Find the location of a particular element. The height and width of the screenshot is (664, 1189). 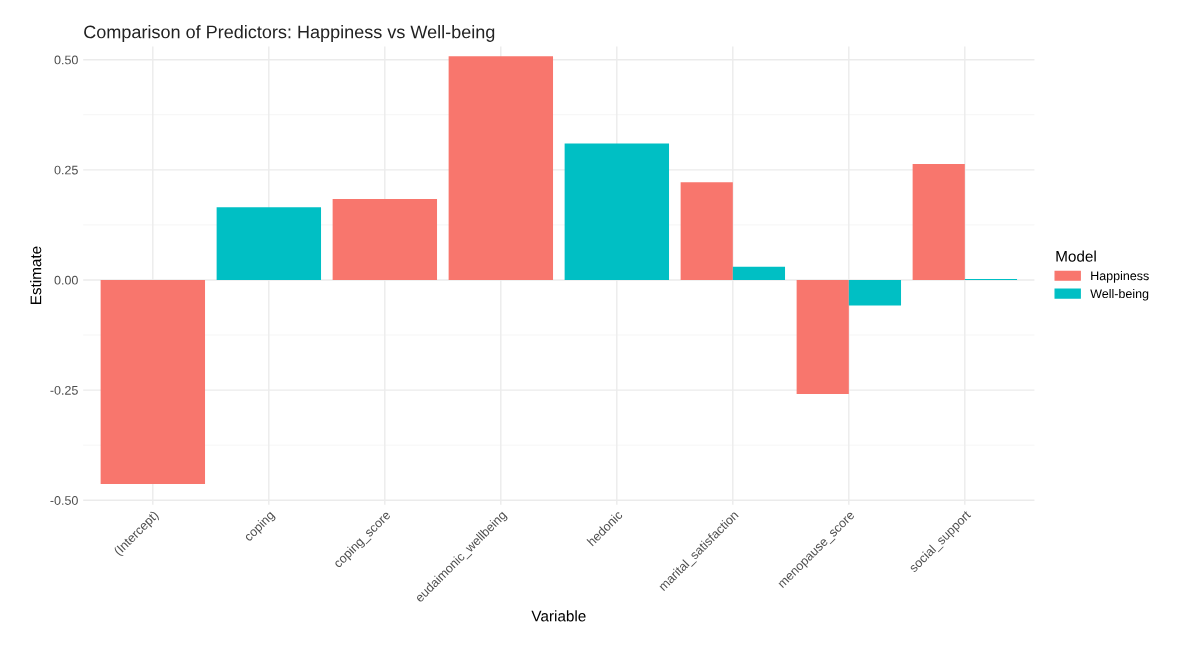

y-axis-title: Estimate is located at coordinates (36, 275).